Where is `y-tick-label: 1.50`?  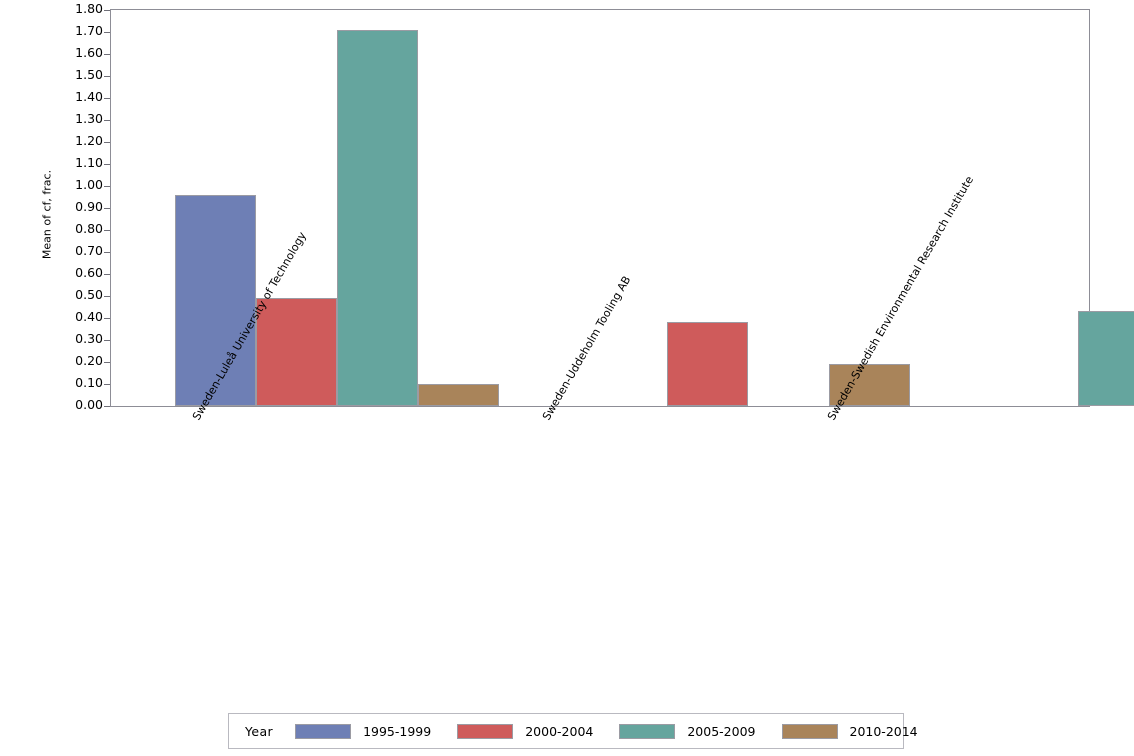
y-tick-label: 1.50 is located at coordinates (89, 74).